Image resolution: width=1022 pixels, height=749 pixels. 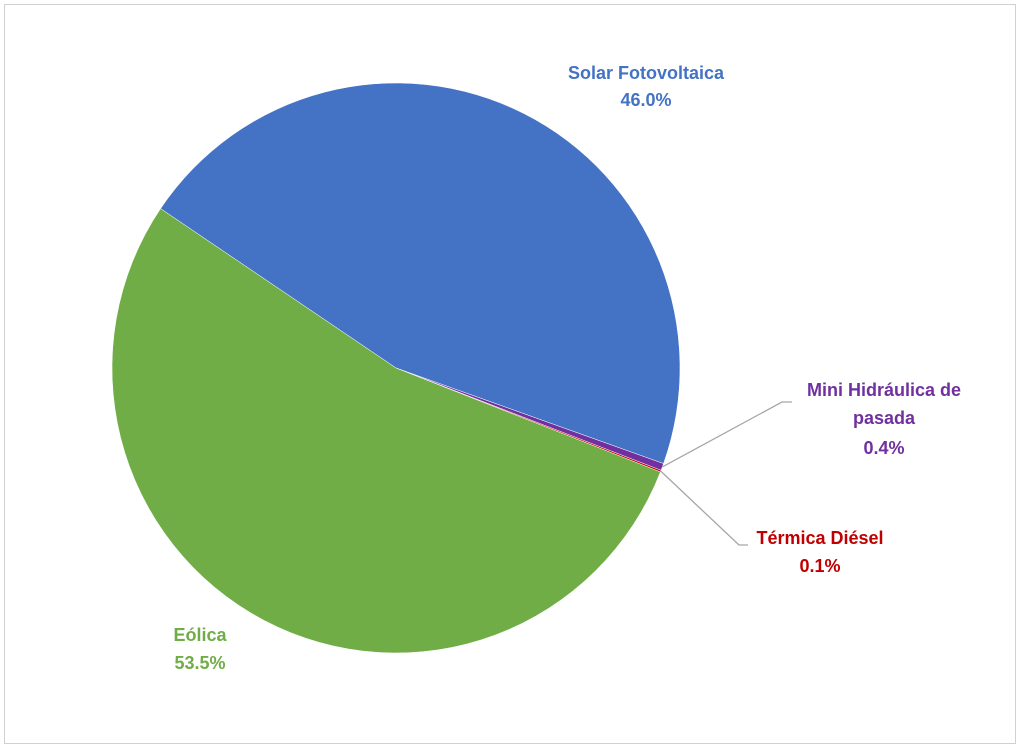 I want to click on slice-label-eolica: Eólica, so click(x=200, y=635).